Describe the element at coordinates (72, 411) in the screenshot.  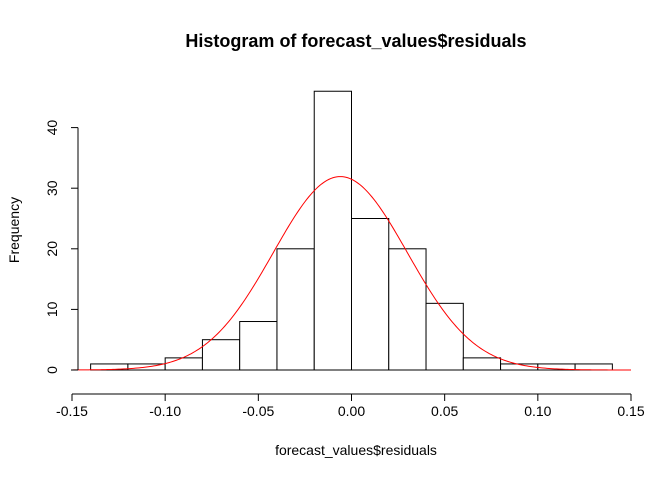
I see `x-tick-label-0: -0.15` at that location.